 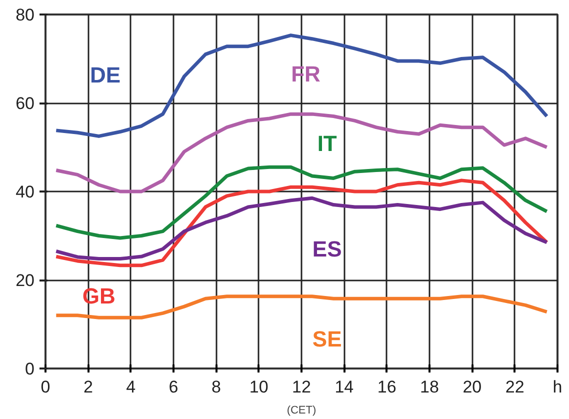 What do you see at coordinates (301, 387) in the screenshot?
I see `x-tick-label: 12` at bounding box center [301, 387].